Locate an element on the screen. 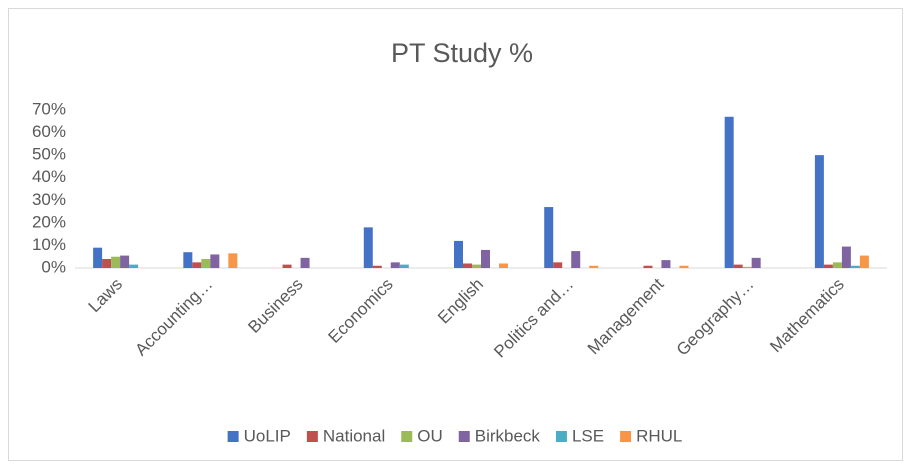  y-tick-label: 70% is located at coordinates (49, 108).